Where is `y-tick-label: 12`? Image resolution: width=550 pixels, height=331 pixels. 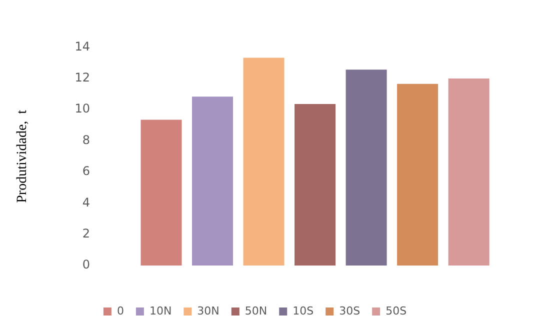 y-tick-label: 12 is located at coordinates (82, 77).